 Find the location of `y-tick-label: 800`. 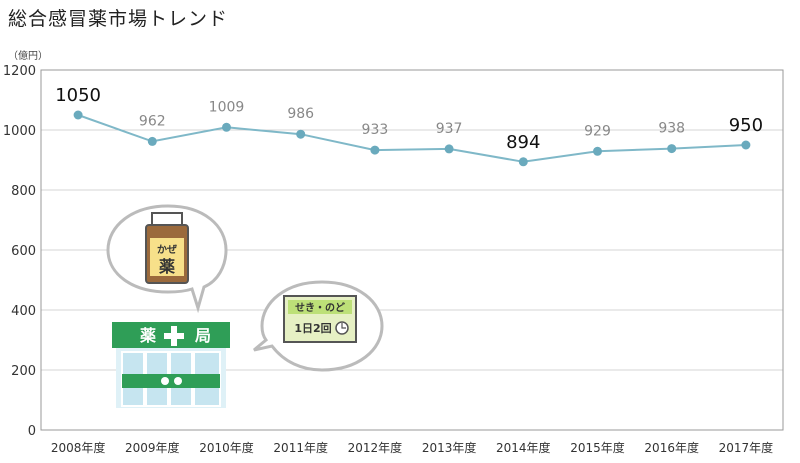

y-tick-label: 800 is located at coordinates (23, 191).